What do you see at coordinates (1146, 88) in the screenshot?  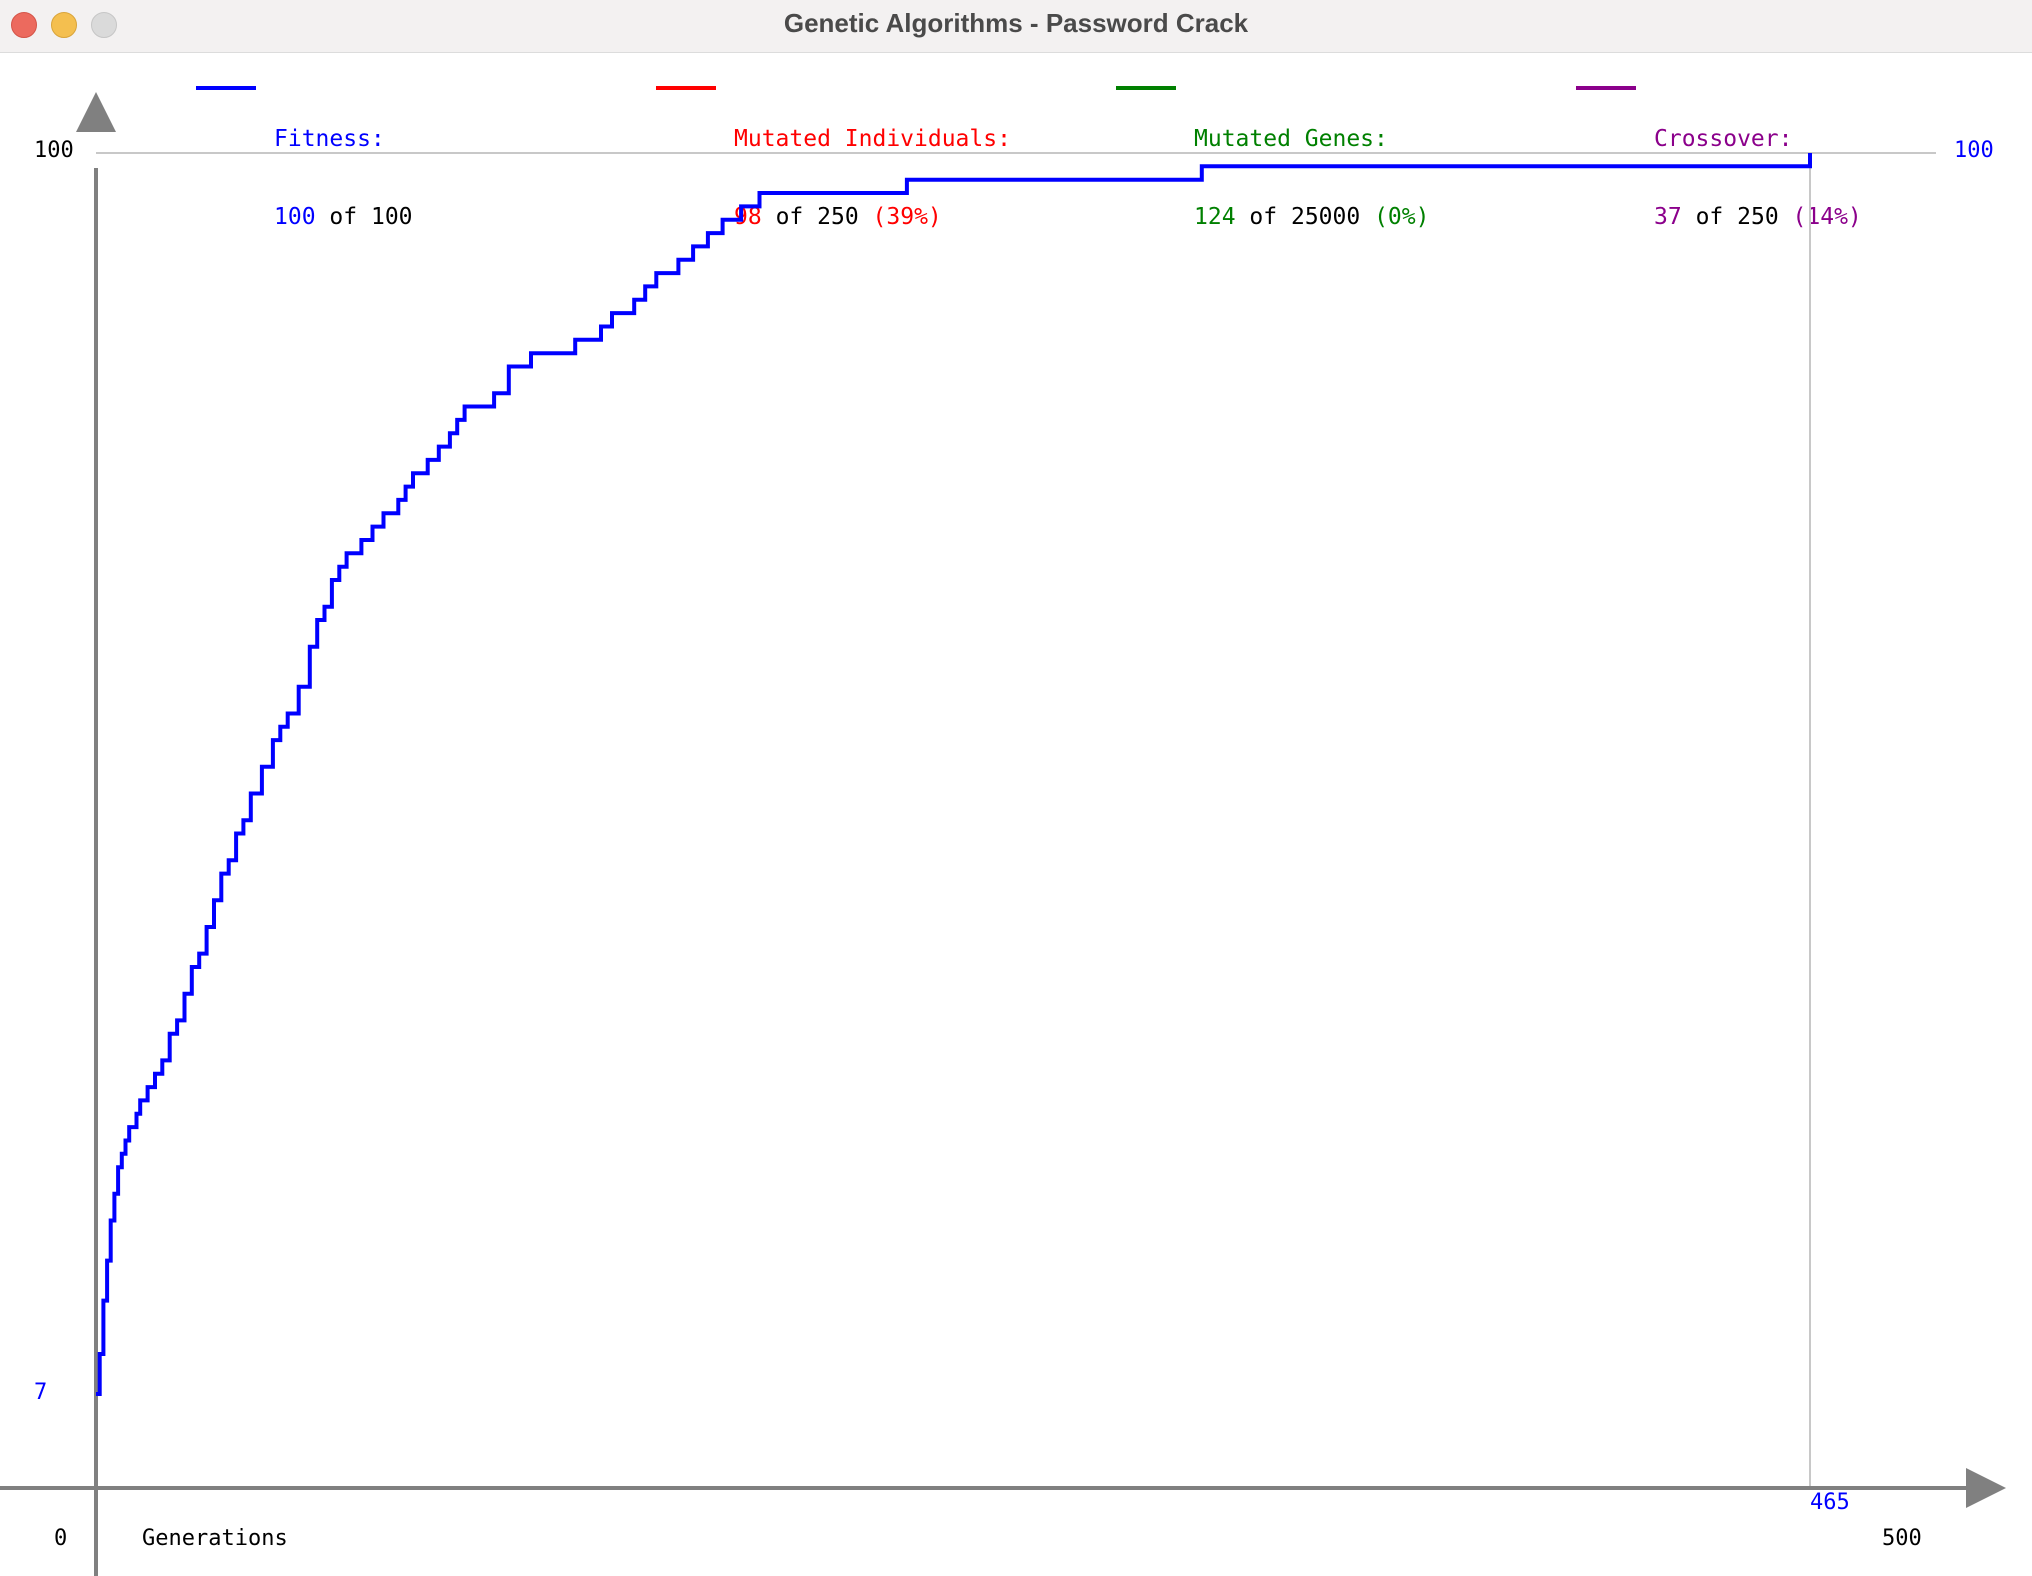 I see `legend-mutated-genes-swatch` at bounding box center [1146, 88].